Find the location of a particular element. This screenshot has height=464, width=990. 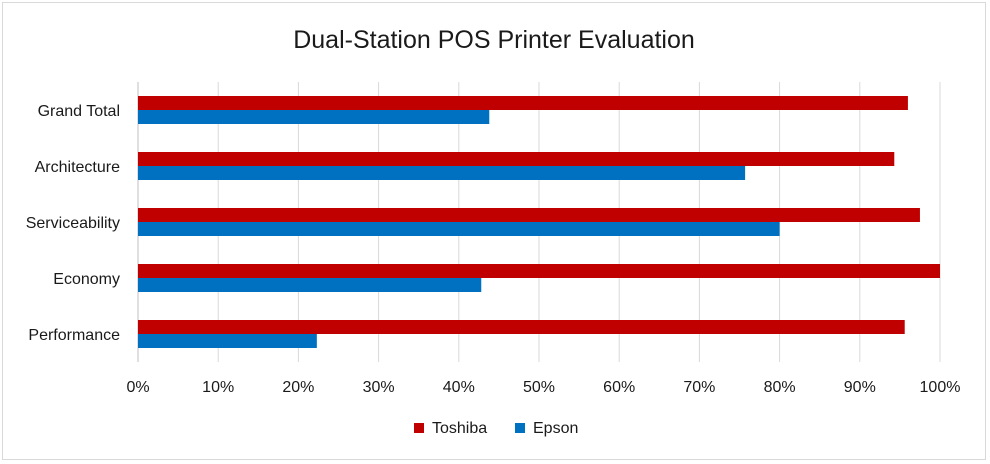

x-tick-label: 0% is located at coordinates (137, 387).